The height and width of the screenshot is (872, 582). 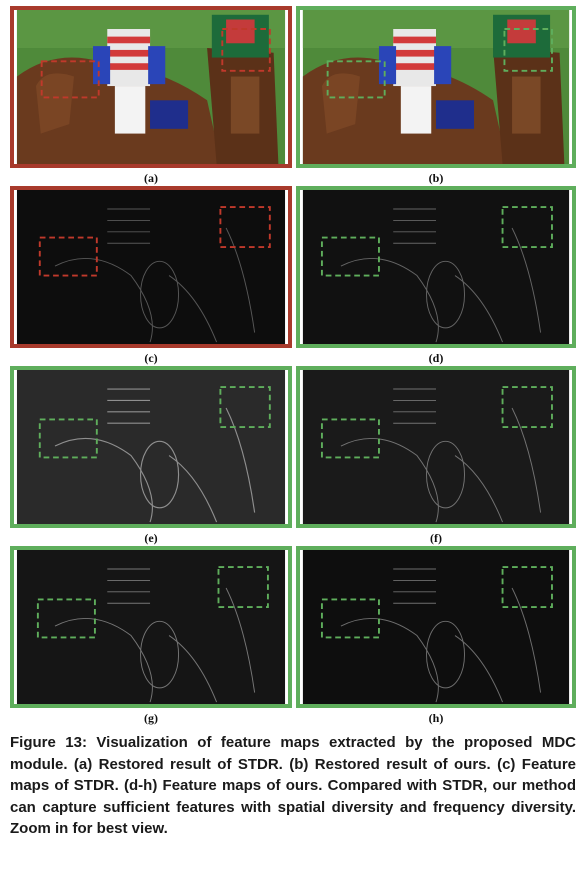 I want to click on panel-c-feature-map-stdr, so click(x=151, y=267).